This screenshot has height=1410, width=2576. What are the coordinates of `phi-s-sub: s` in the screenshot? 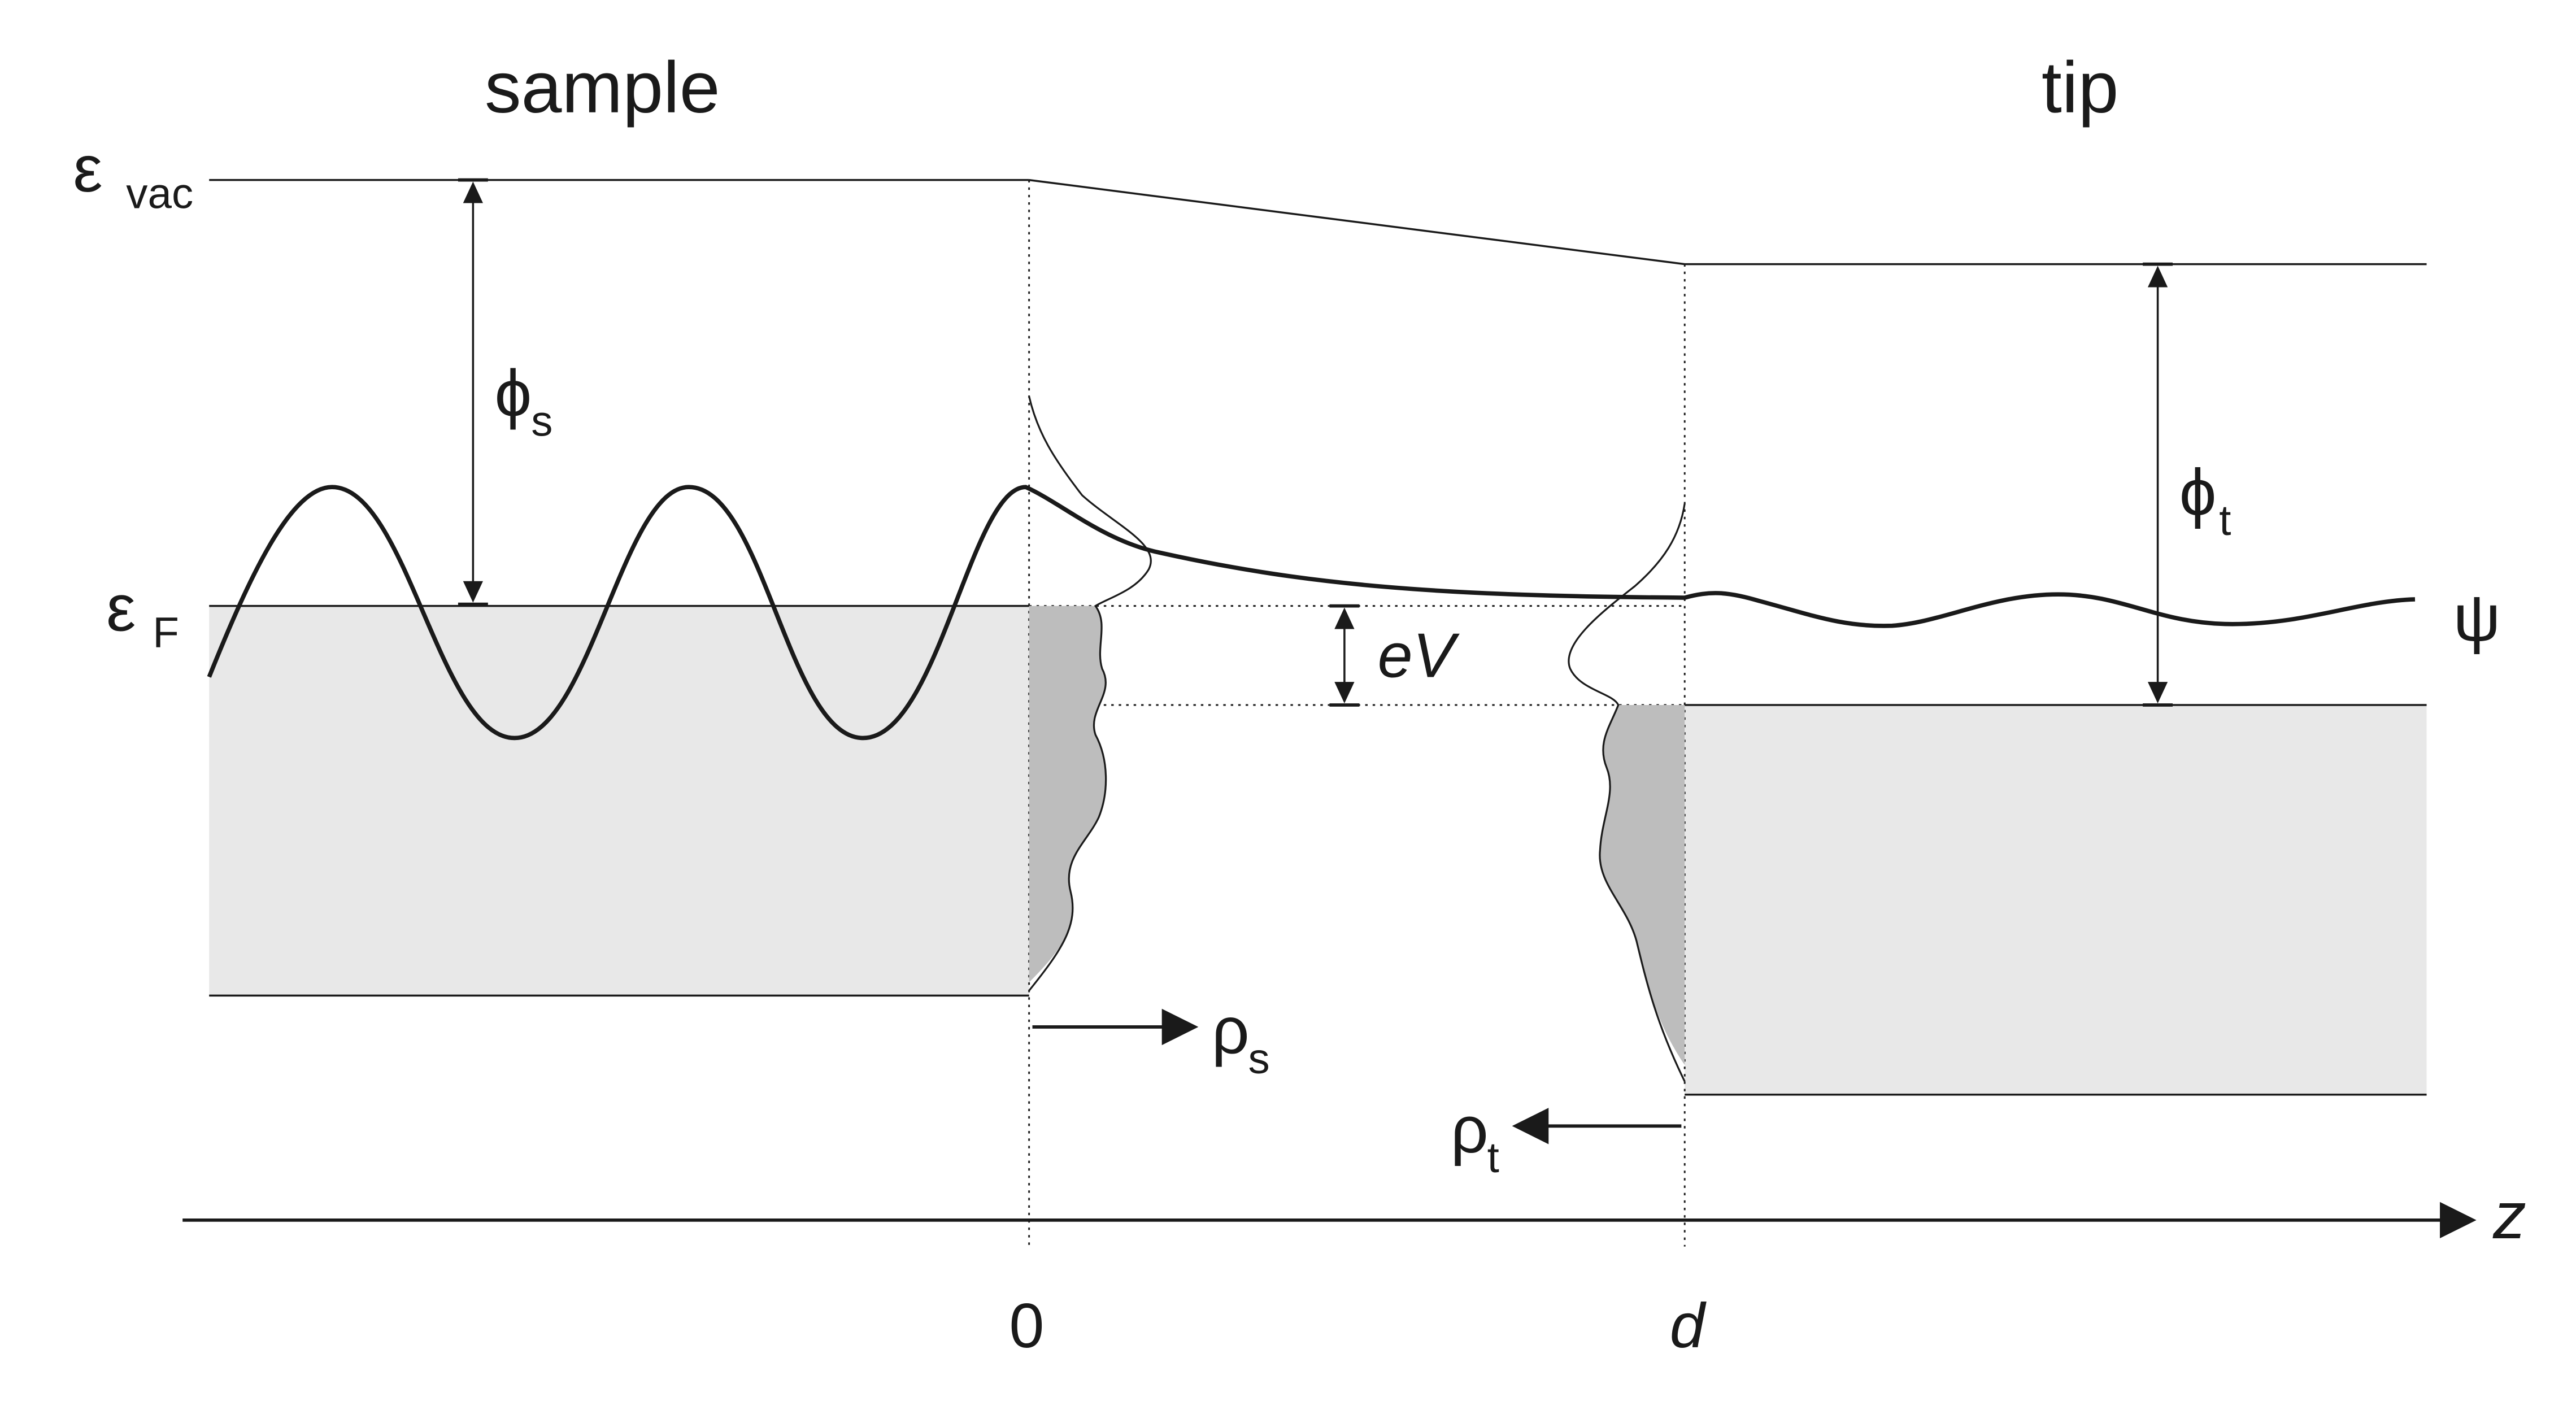 It's located at (541, 422).